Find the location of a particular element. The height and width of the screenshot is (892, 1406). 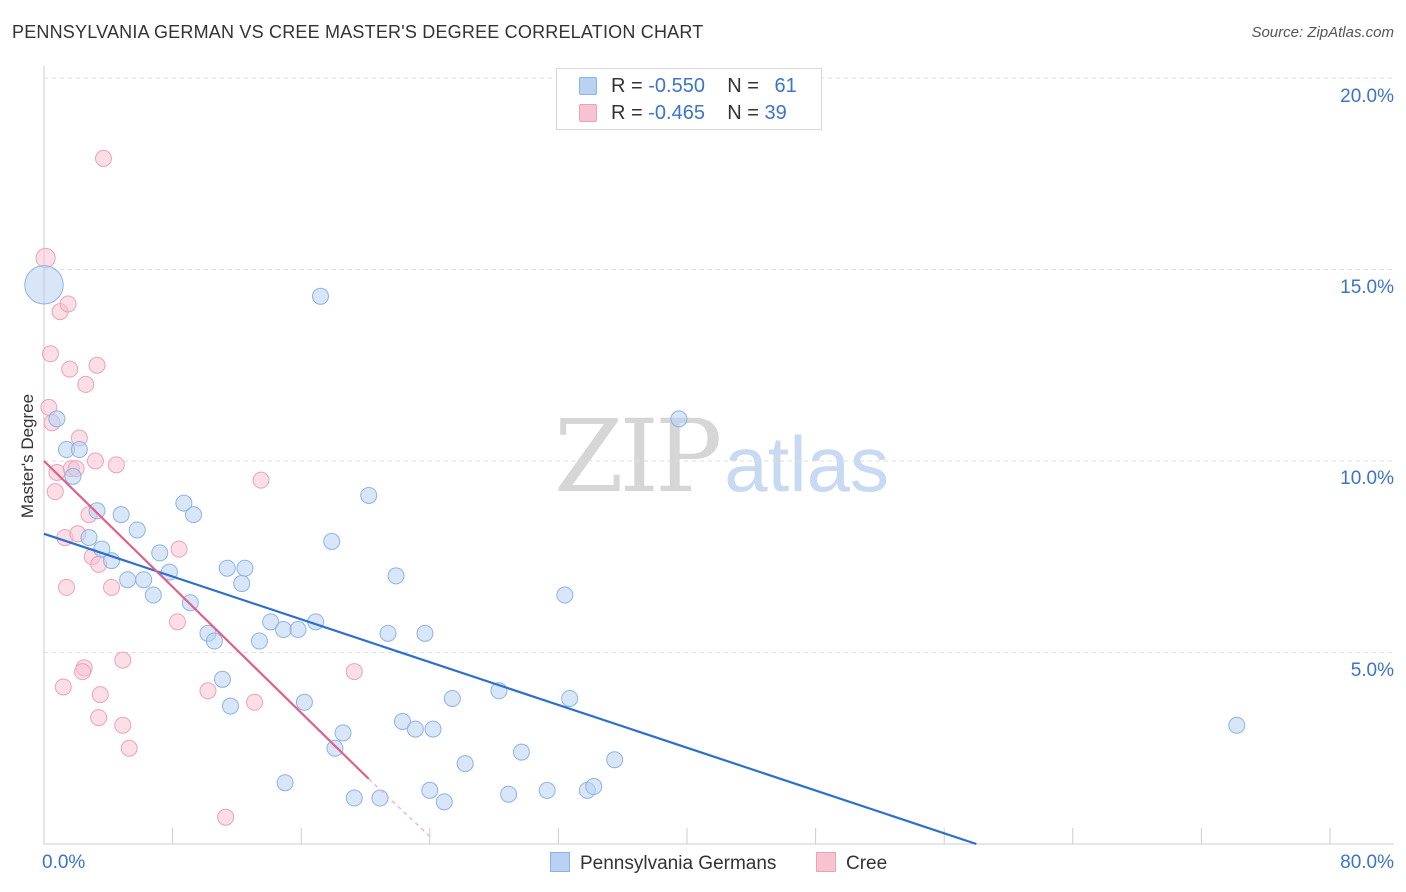

pink-swatch is located at coordinates (826, 862).